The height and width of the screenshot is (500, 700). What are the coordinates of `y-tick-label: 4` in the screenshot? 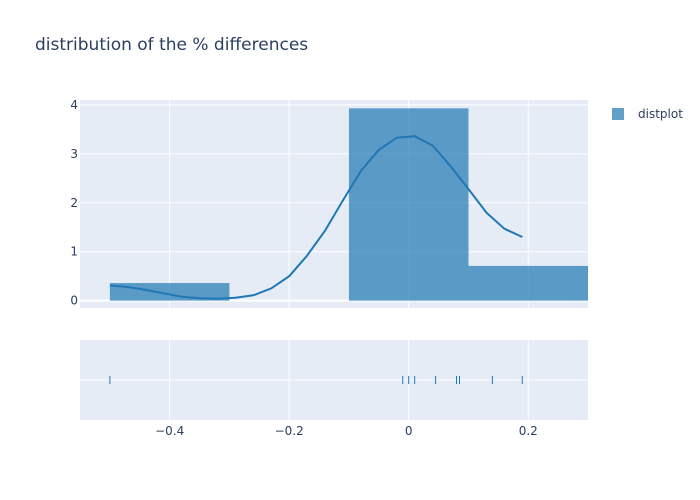 It's located at (74, 105).